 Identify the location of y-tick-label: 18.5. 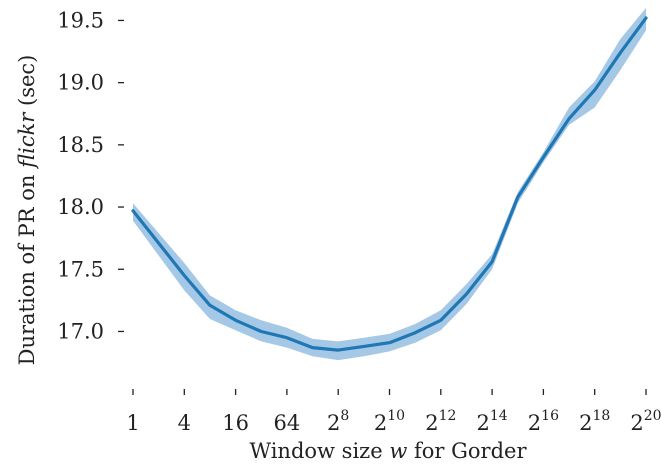
(80, 145).